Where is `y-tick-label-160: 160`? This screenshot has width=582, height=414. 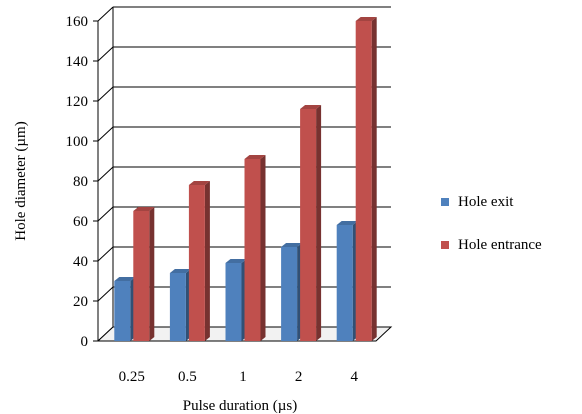 y-tick-label-160: 160 is located at coordinates (77, 22).